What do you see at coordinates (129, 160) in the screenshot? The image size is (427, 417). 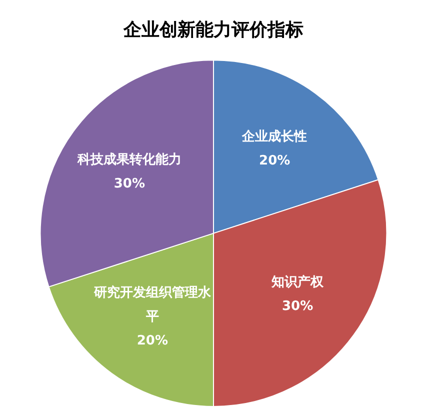 I see `slice-label: 科技成果转化能力` at bounding box center [129, 160].